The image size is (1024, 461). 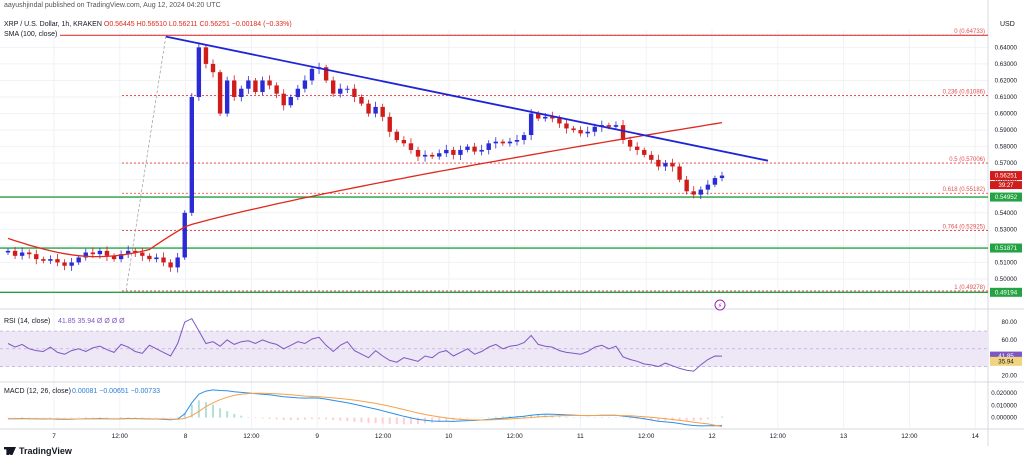 I want to click on flash-icon-glyph: ⚡, so click(x=720, y=306).